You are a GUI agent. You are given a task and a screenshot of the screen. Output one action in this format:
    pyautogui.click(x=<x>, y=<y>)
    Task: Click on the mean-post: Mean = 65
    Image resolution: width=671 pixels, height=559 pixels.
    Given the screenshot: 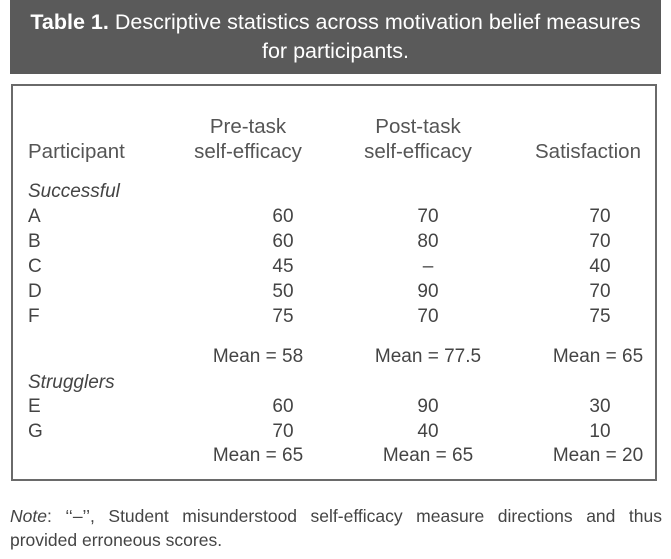 What is the action you would take?
    pyautogui.click(x=428, y=455)
    